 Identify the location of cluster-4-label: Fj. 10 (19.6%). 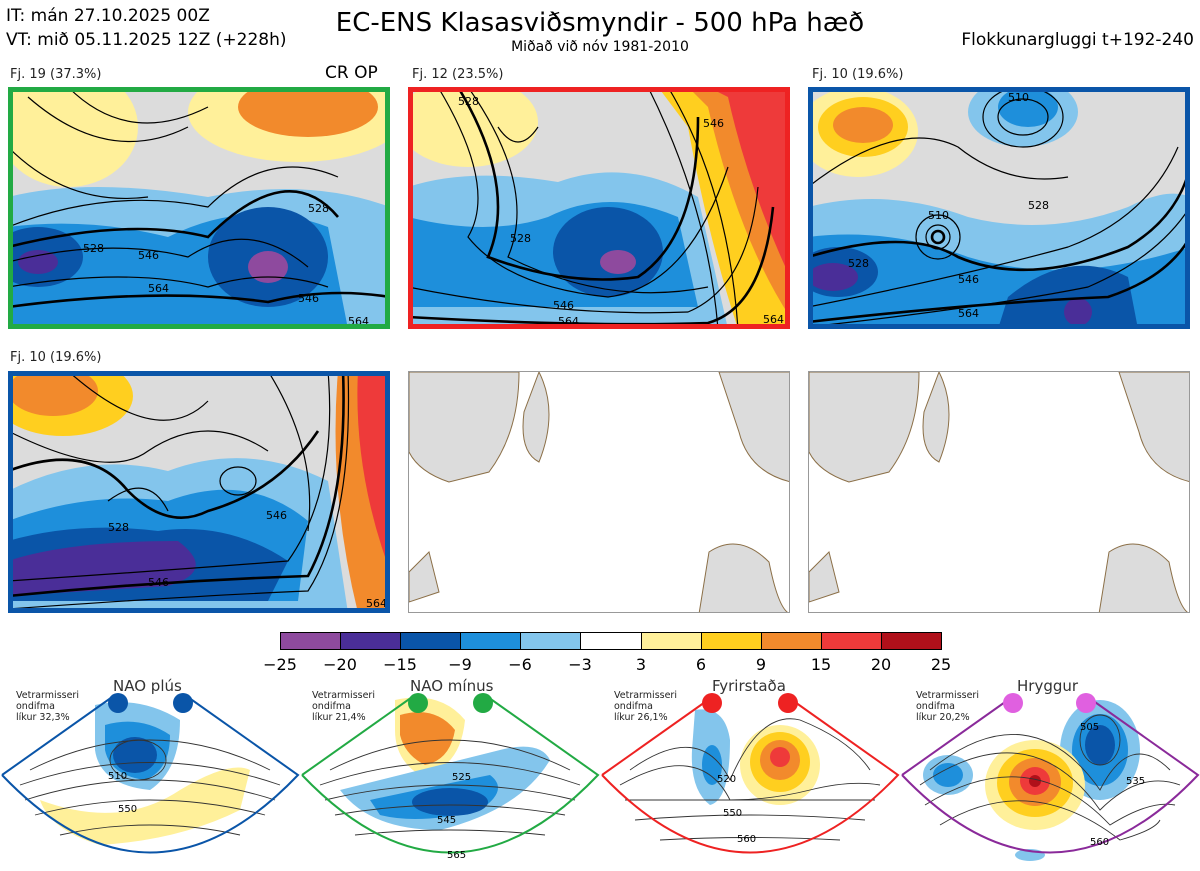
(56, 357).